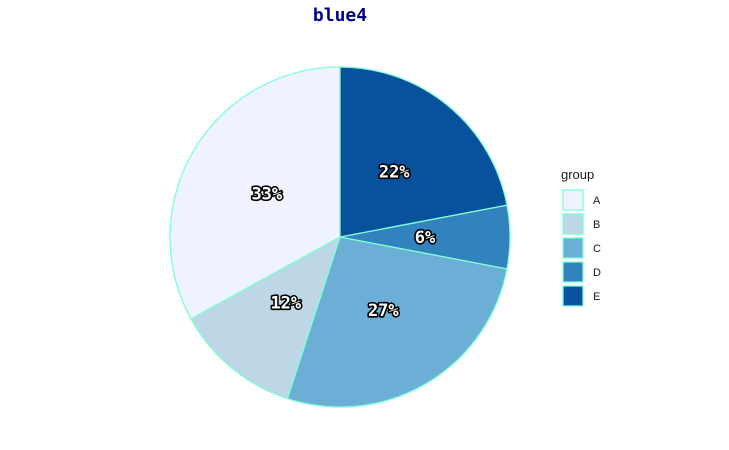 The image size is (729, 450). Describe the element at coordinates (340, 15) in the screenshot. I see `chart-title: blue4` at that location.